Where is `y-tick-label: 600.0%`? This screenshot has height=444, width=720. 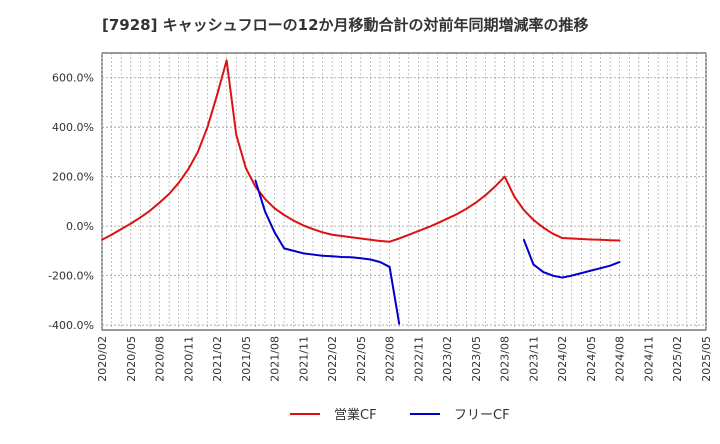
y-tick-label: 600.0% is located at coordinates (73, 78).